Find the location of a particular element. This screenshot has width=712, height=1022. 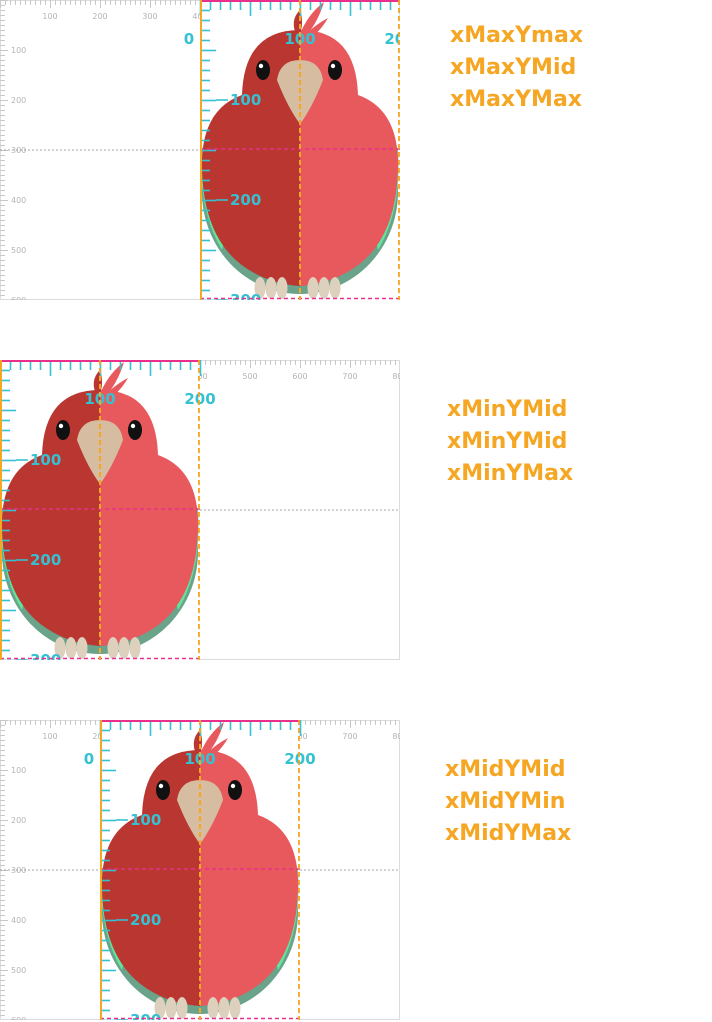

align-label: xMidYMid is located at coordinates (505, 769).